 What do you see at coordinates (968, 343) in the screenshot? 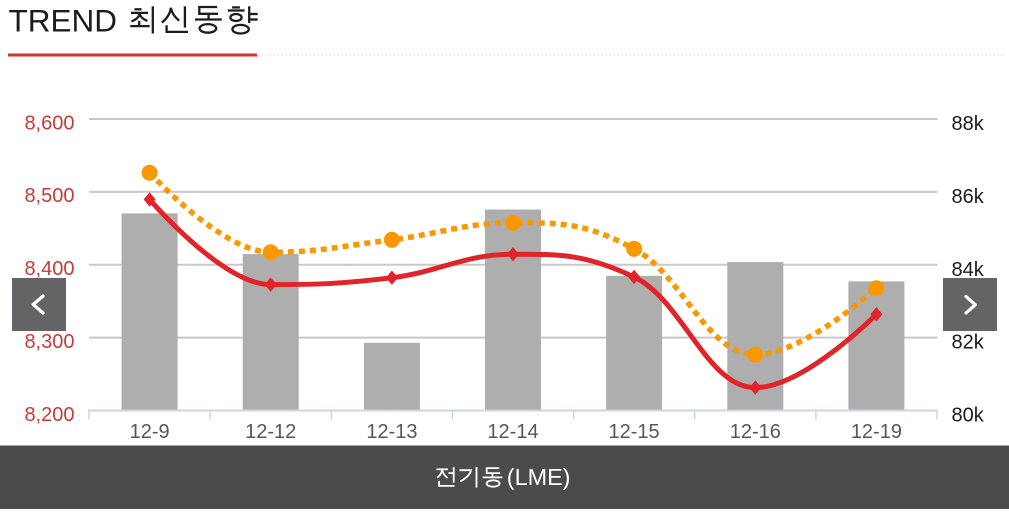
I see `svg-text: 82k` at bounding box center [968, 343].